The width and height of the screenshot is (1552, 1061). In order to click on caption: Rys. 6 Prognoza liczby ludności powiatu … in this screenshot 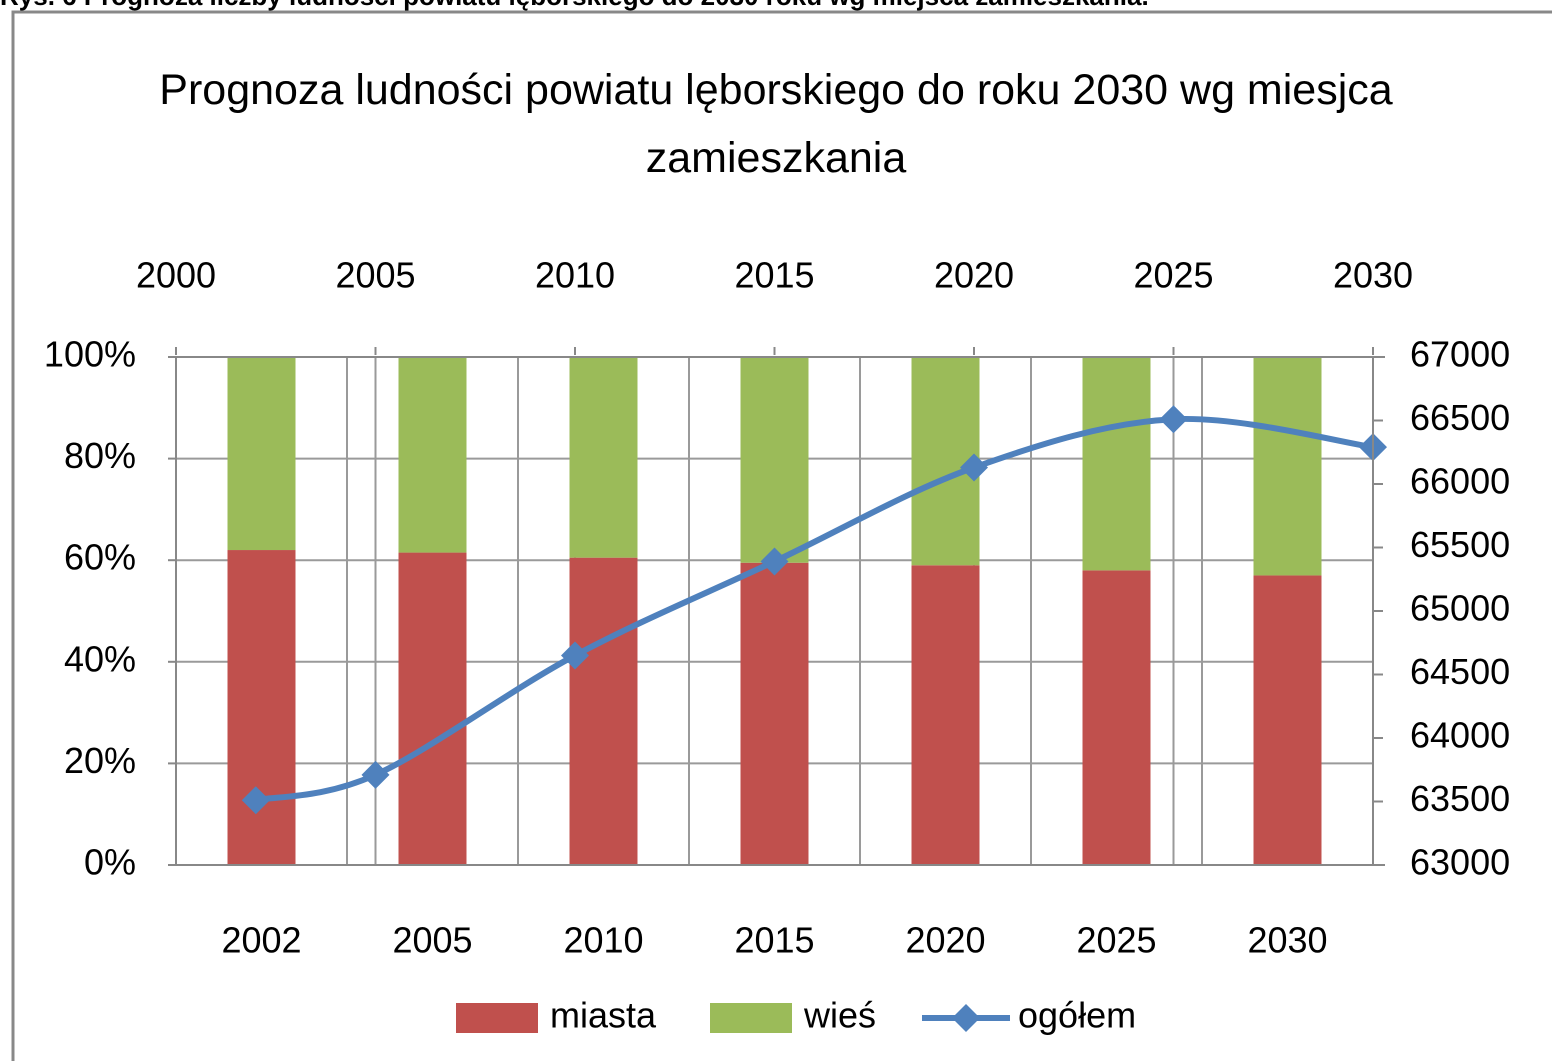, I will do `click(574, 5)`.